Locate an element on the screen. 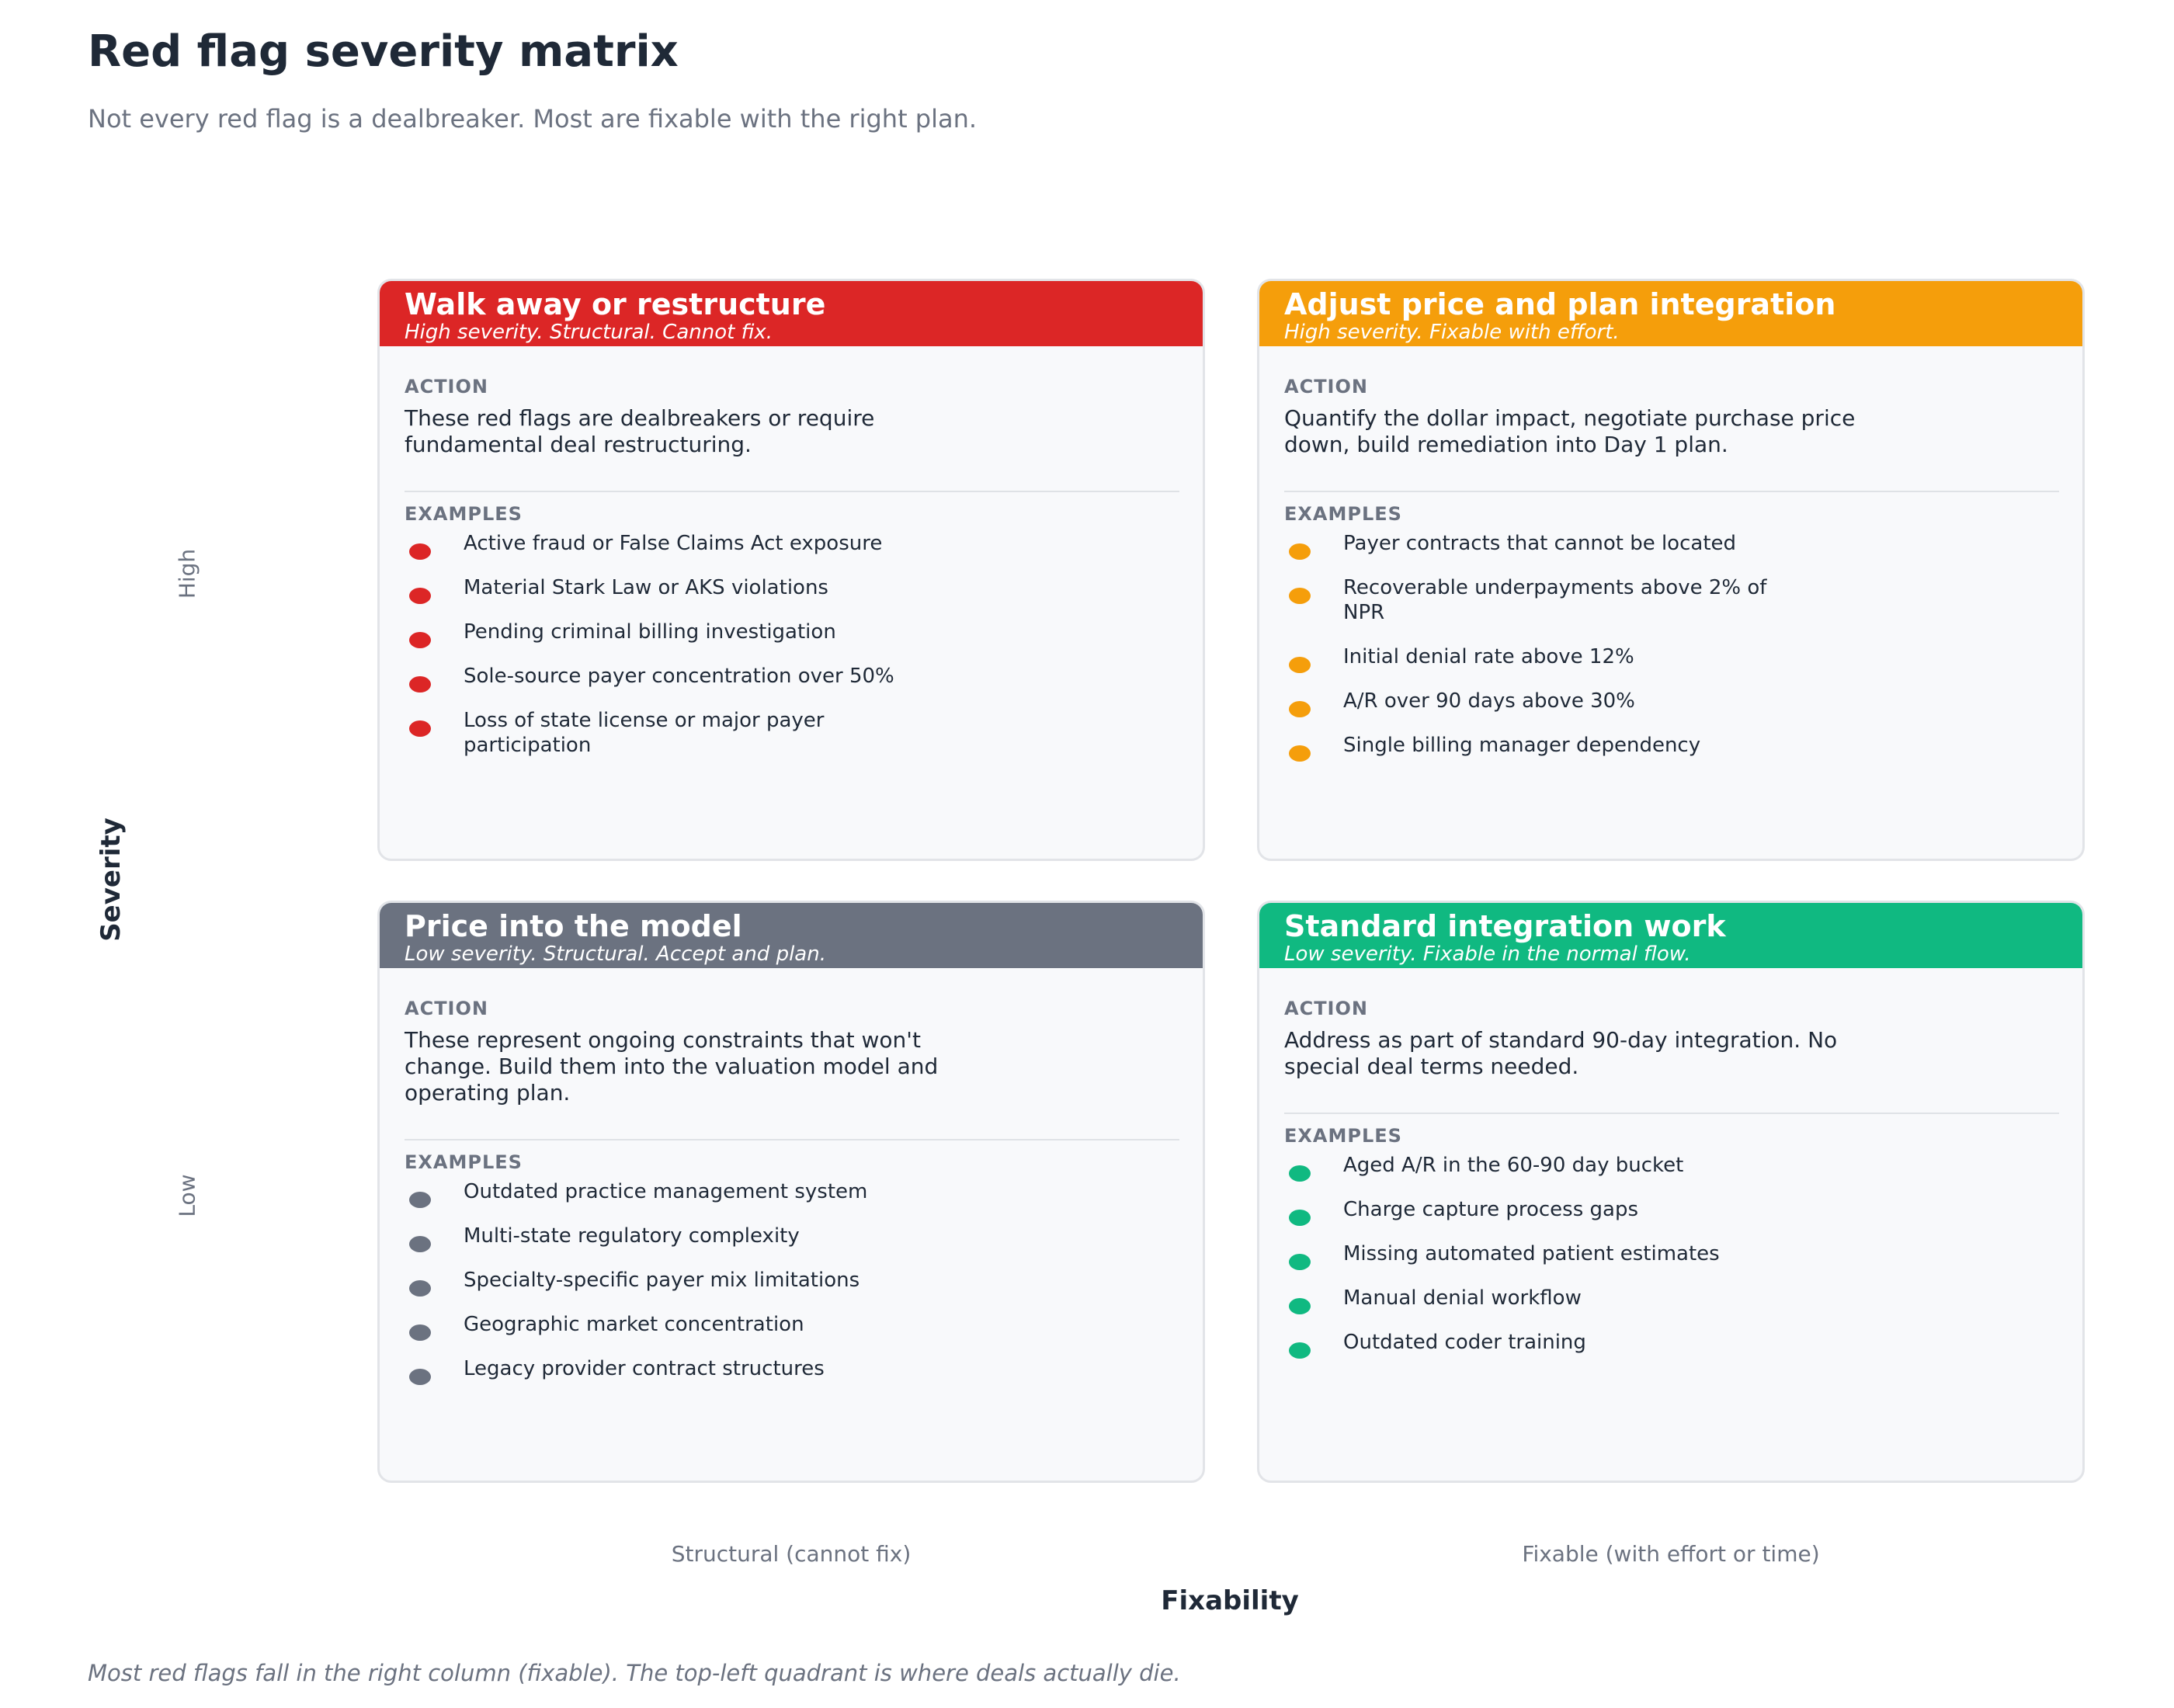 The height and width of the screenshot is (1708, 2174). quadrant-title: Adjust price and plan integration is located at coordinates (1560, 304).